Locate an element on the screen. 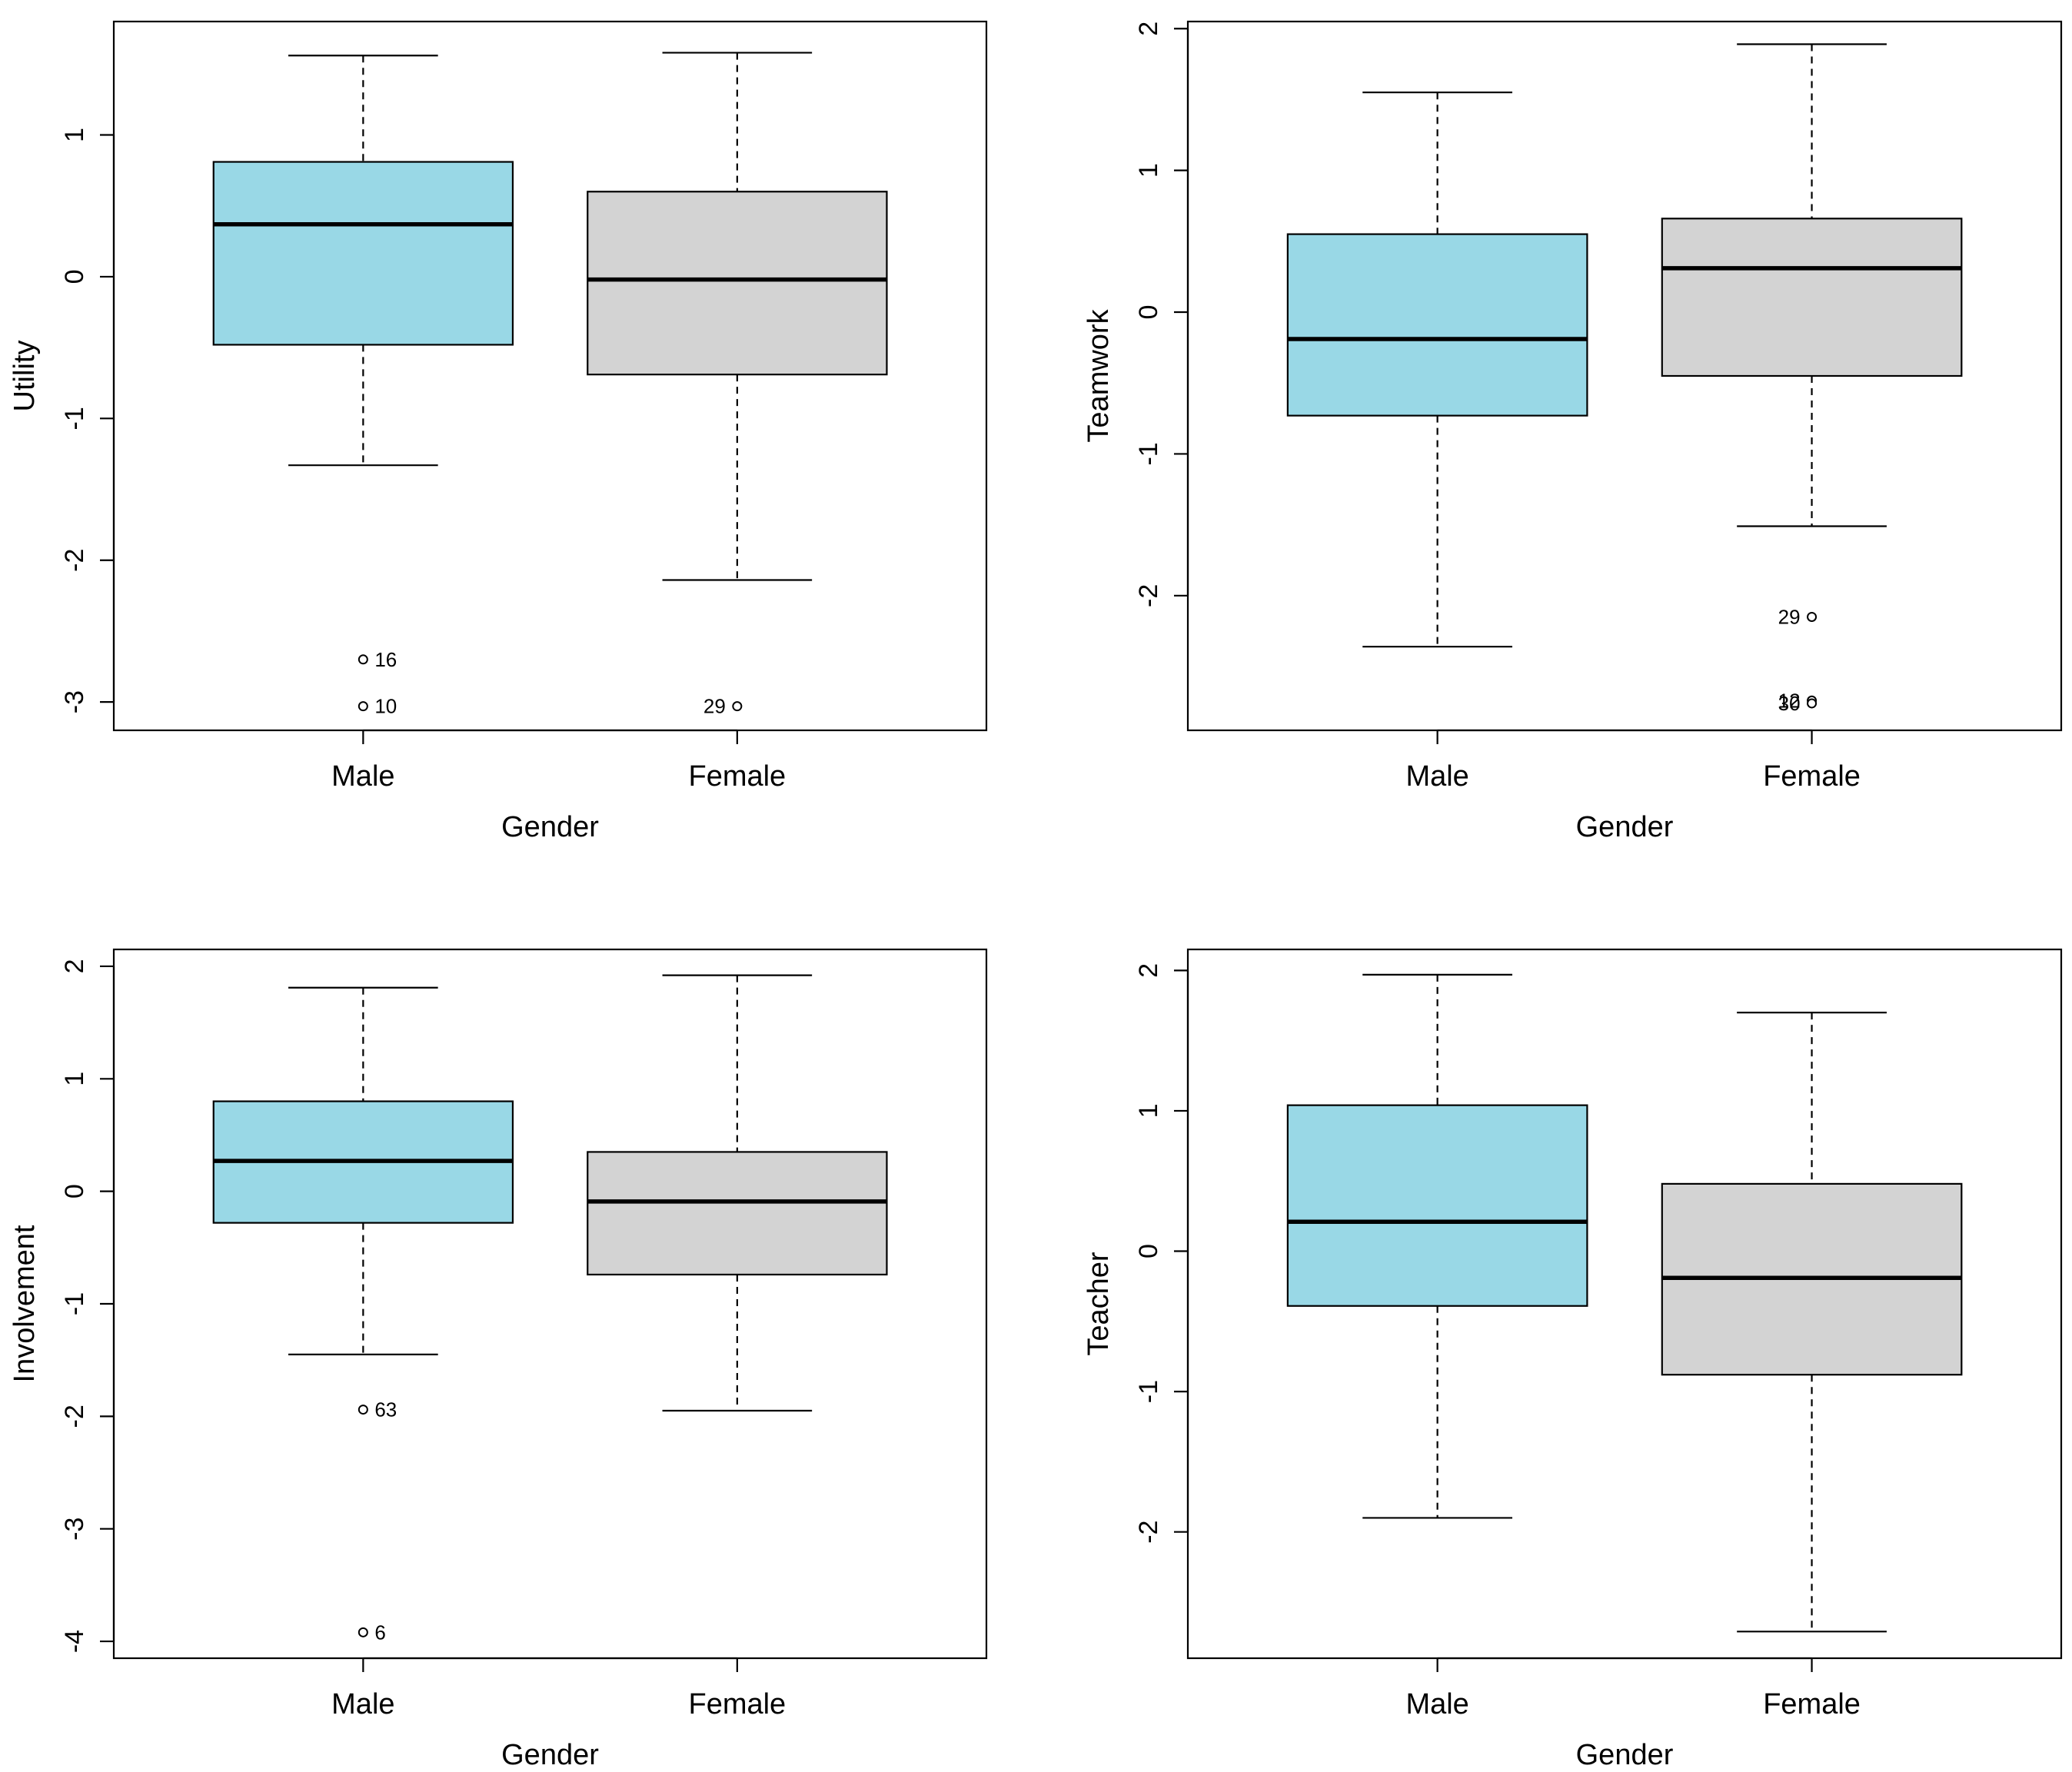 This screenshot has width=2072, height=1772. y-axis-title: Utility is located at coordinates (24, 376).